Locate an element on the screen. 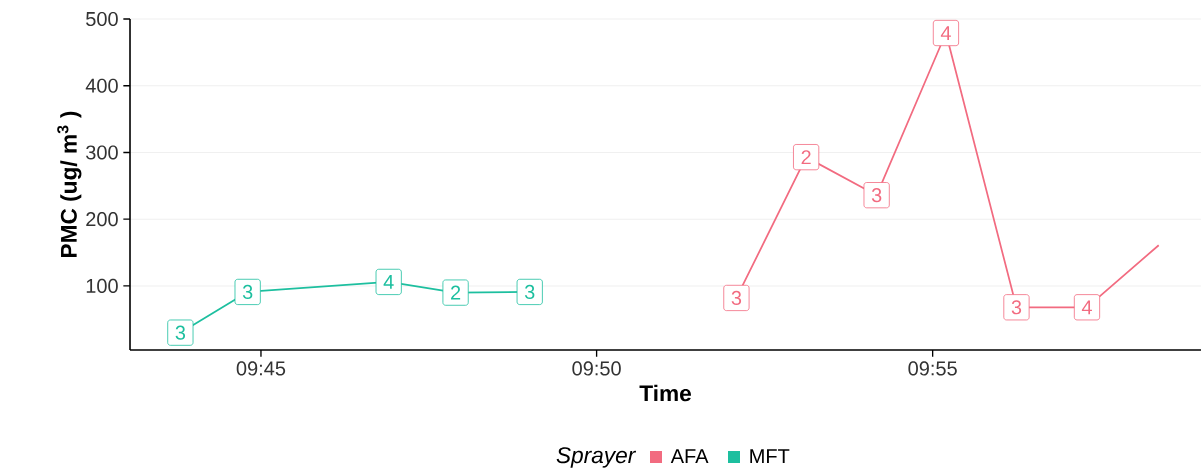 Image resolution: width=1201 pixels, height=476 pixels. y-tick-label: 300 is located at coordinates (102, 152).